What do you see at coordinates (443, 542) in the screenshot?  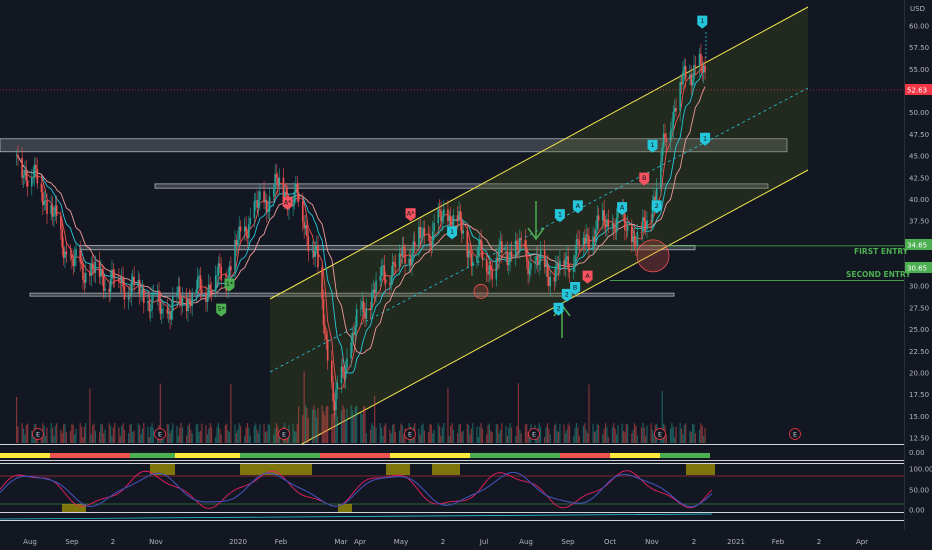 I see `time-axis-label: 2` at bounding box center [443, 542].